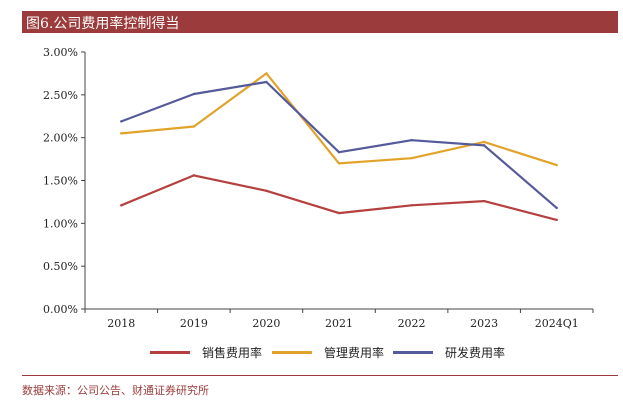  Describe the element at coordinates (60, 52) in the screenshot. I see `y-tick-label: 3.00%` at that location.